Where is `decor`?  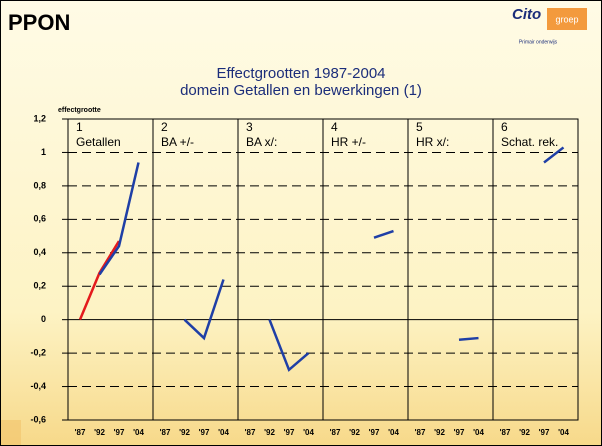
decor is located at coordinates (11, 432).